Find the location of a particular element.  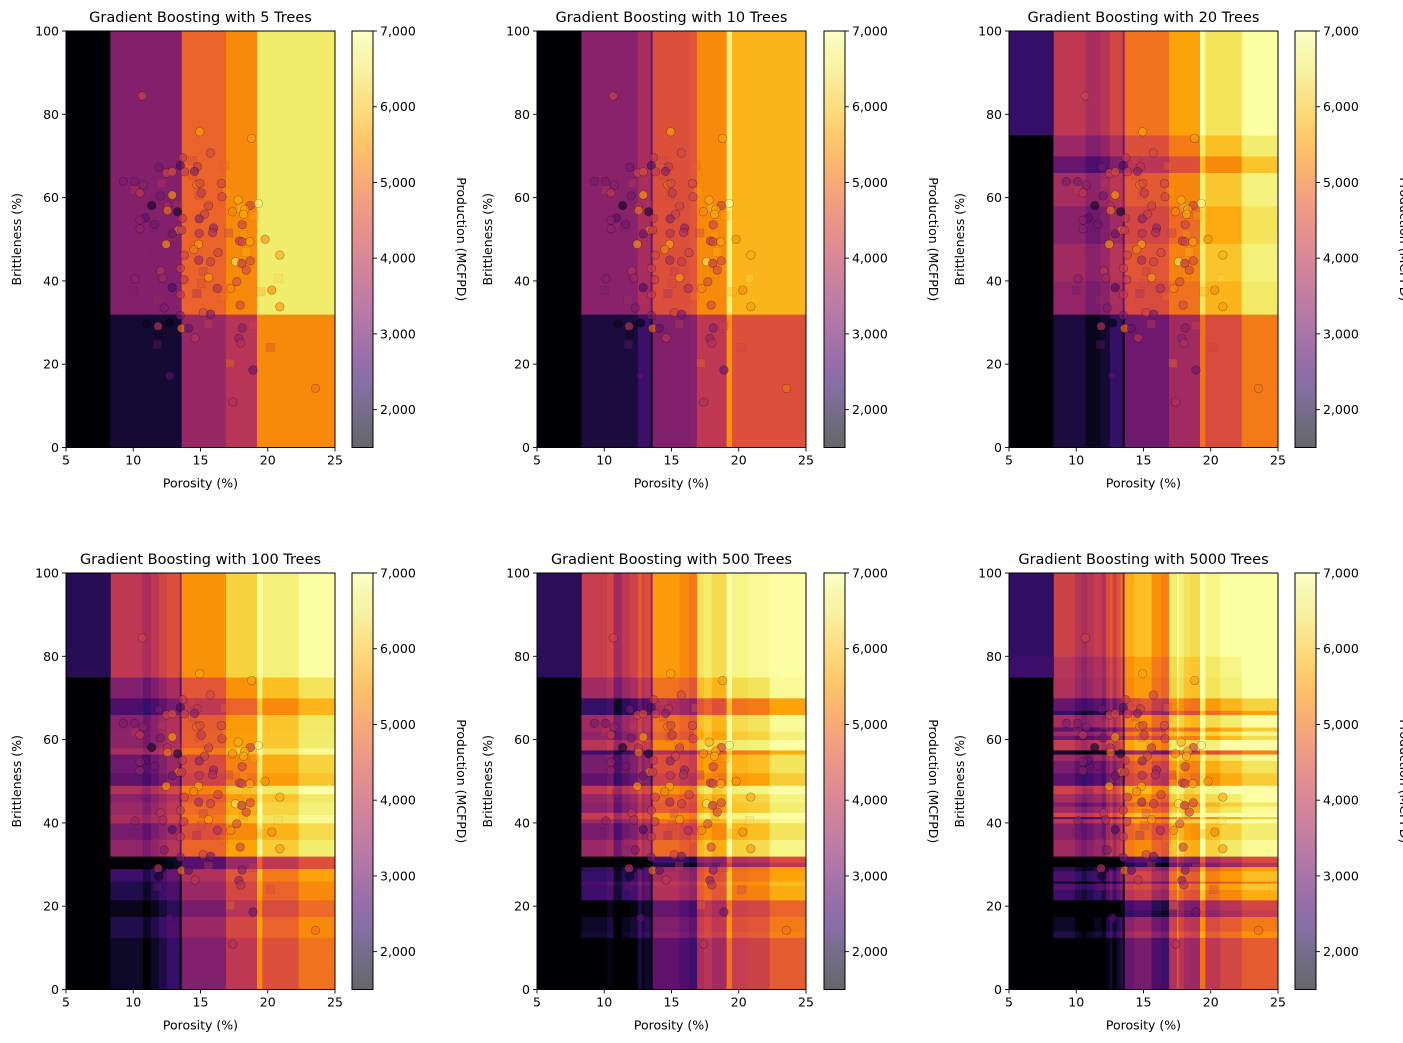

colorbar-tick-label: 3,000 is located at coordinates (398, 875).